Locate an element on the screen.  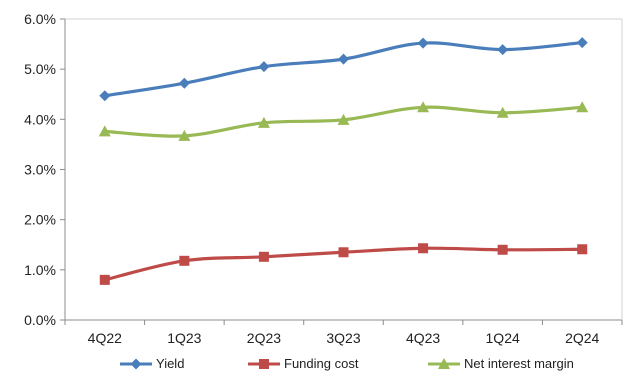
legend-item-net-interest-margin: Net interest margin is located at coordinates (501, 363).